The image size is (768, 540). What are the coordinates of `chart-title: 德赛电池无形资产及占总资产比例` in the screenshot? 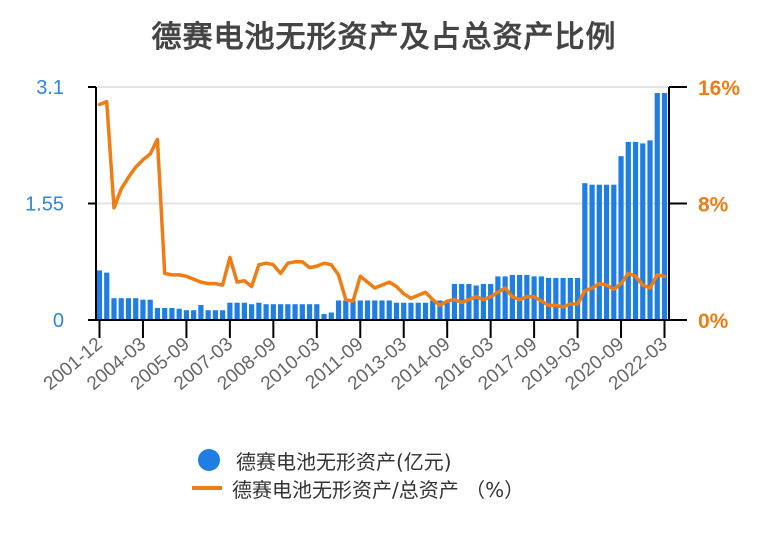 It's located at (384, 37).